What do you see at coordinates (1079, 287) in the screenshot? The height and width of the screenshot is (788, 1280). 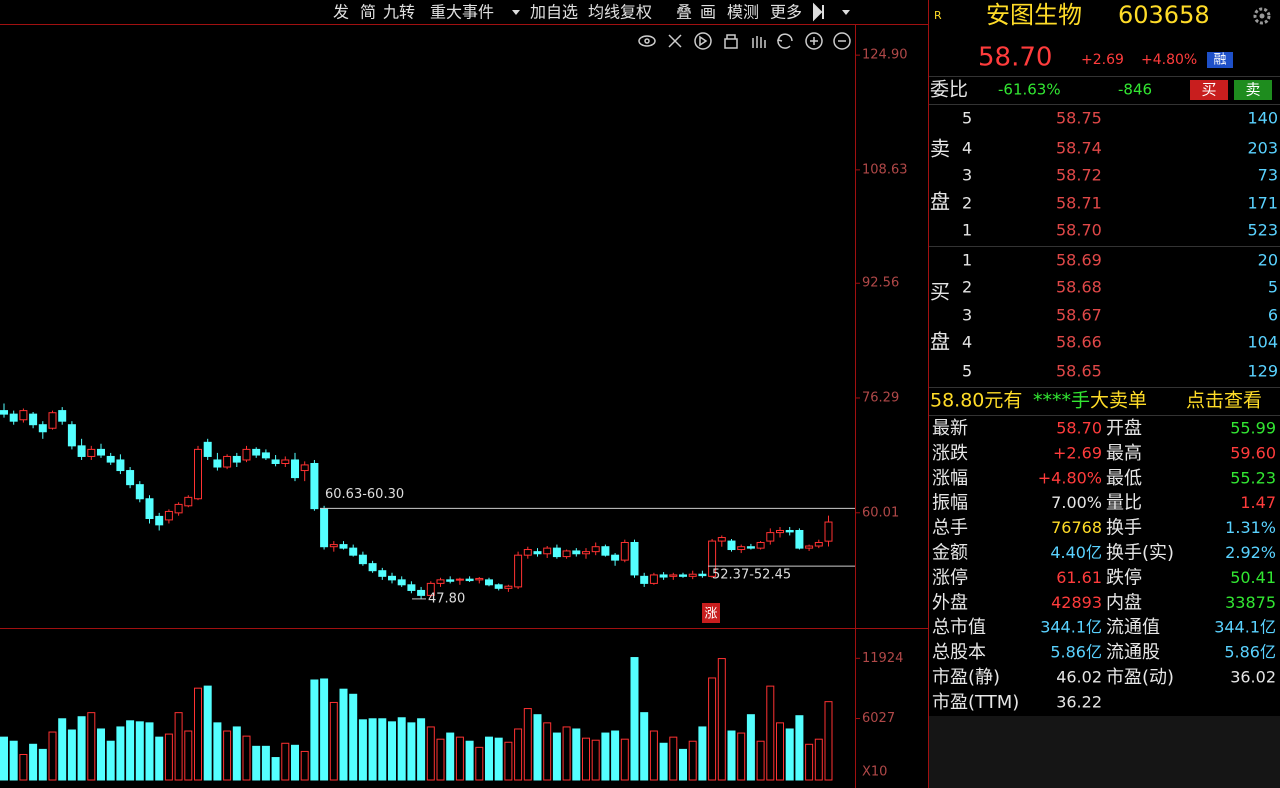 I see `book-price: 58.68` at bounding box center [1079, 287].